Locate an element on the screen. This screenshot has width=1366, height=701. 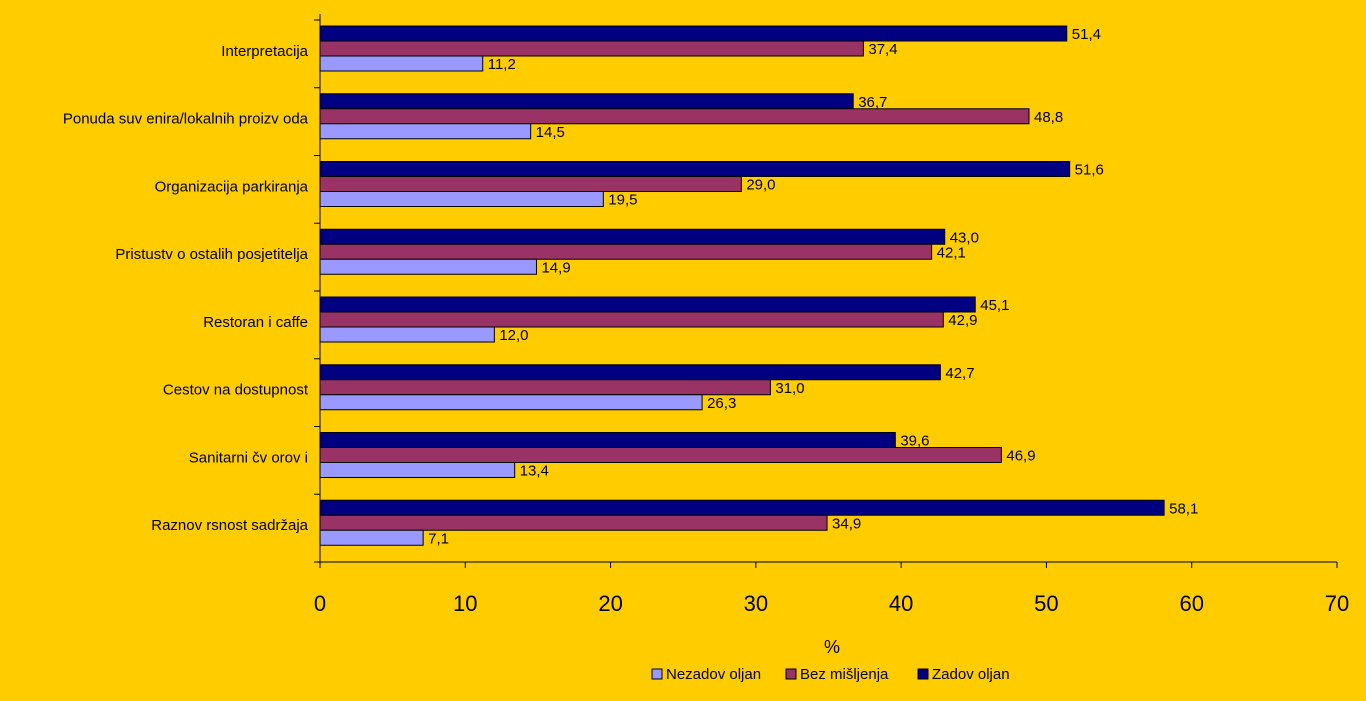
value-label-1-7: 13,4 is located at coordinates (534, 471).